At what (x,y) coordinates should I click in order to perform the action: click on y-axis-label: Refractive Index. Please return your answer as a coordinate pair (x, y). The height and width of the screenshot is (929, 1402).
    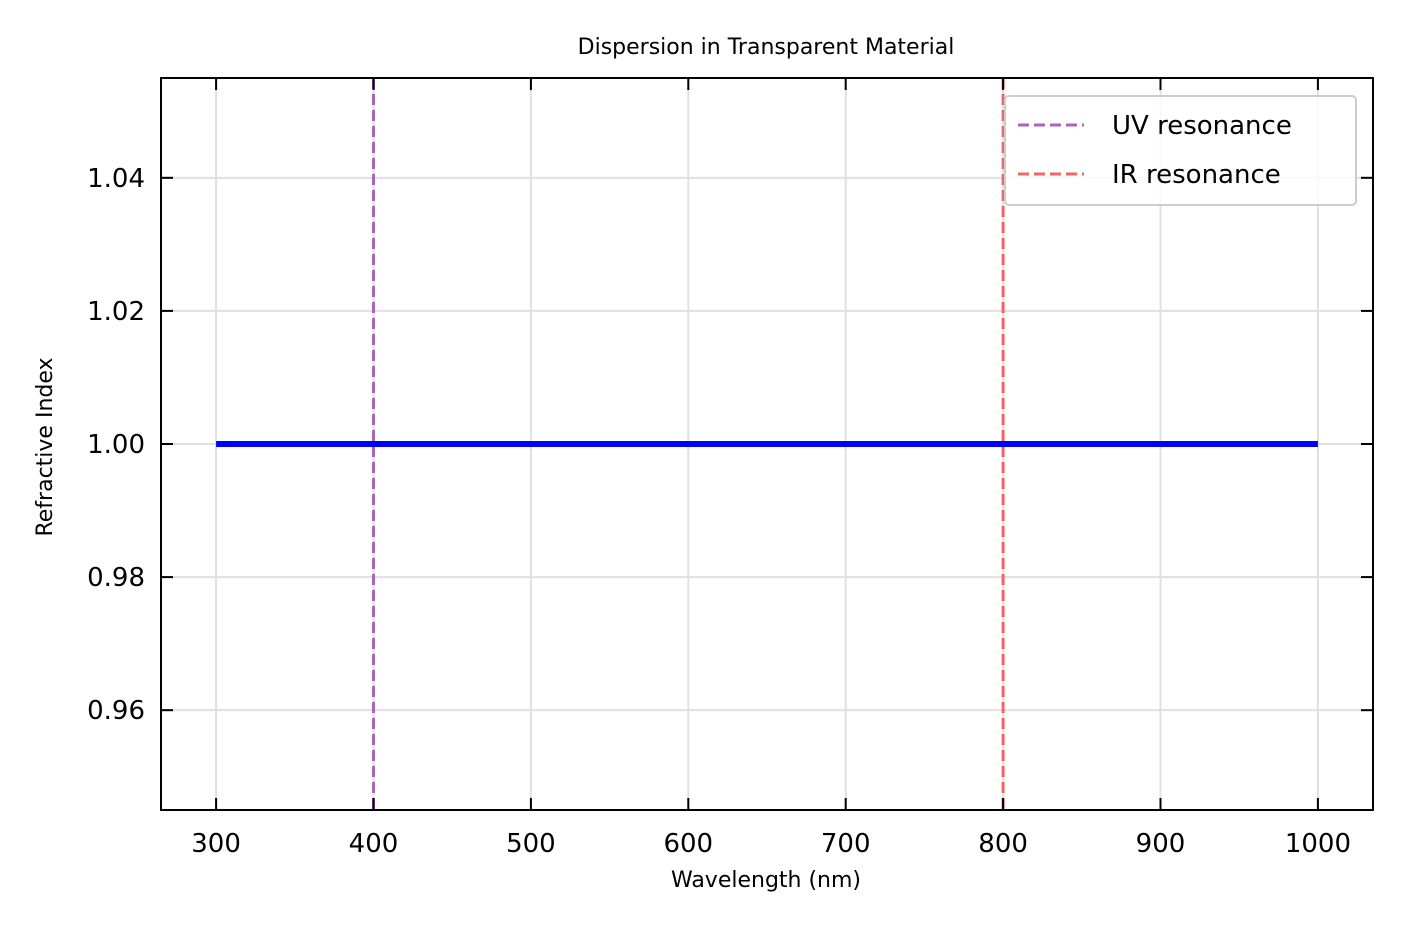
    Looking at the image, I should click on (45, 446).